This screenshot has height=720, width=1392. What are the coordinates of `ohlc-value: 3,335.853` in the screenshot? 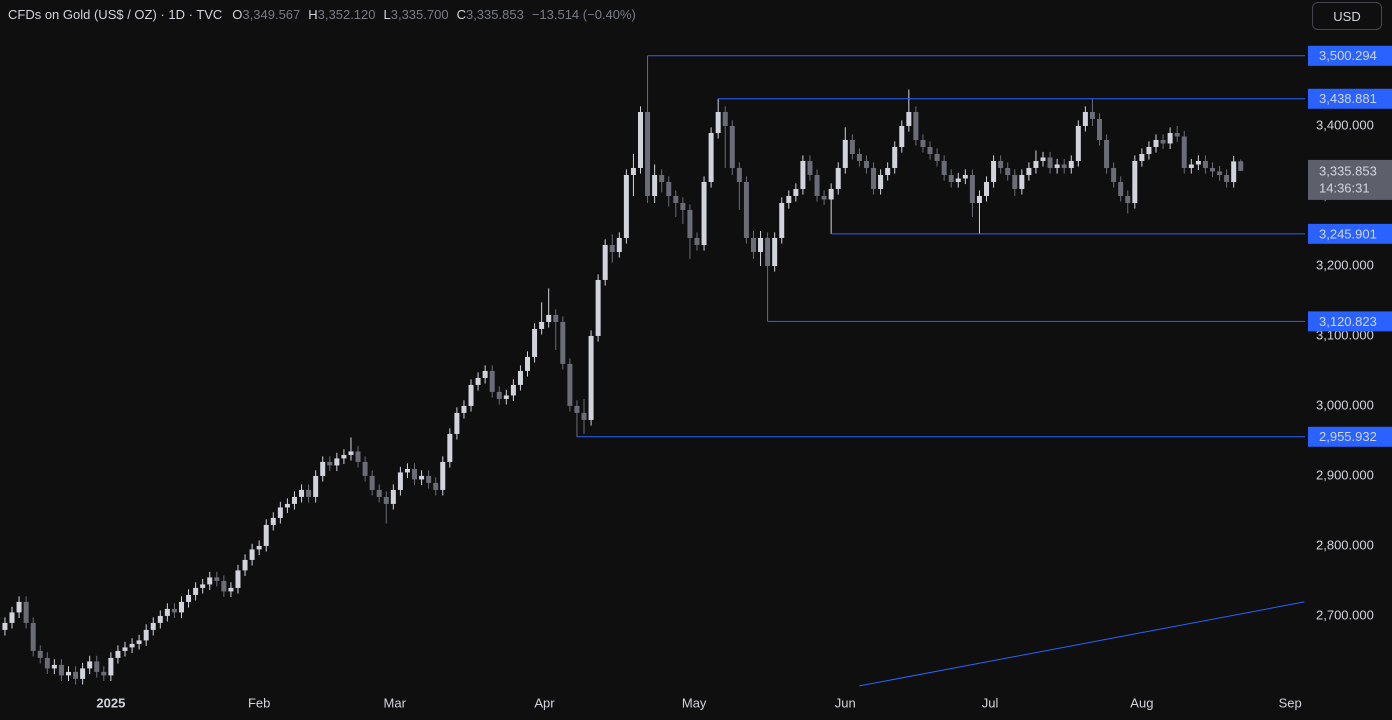 It's located at (494, 14).